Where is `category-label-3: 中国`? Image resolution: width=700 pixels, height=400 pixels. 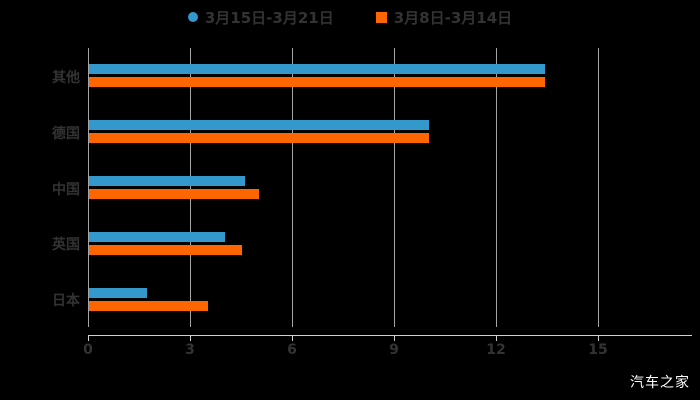
category-label-3: 中国 is located at coordinates (66, 189).